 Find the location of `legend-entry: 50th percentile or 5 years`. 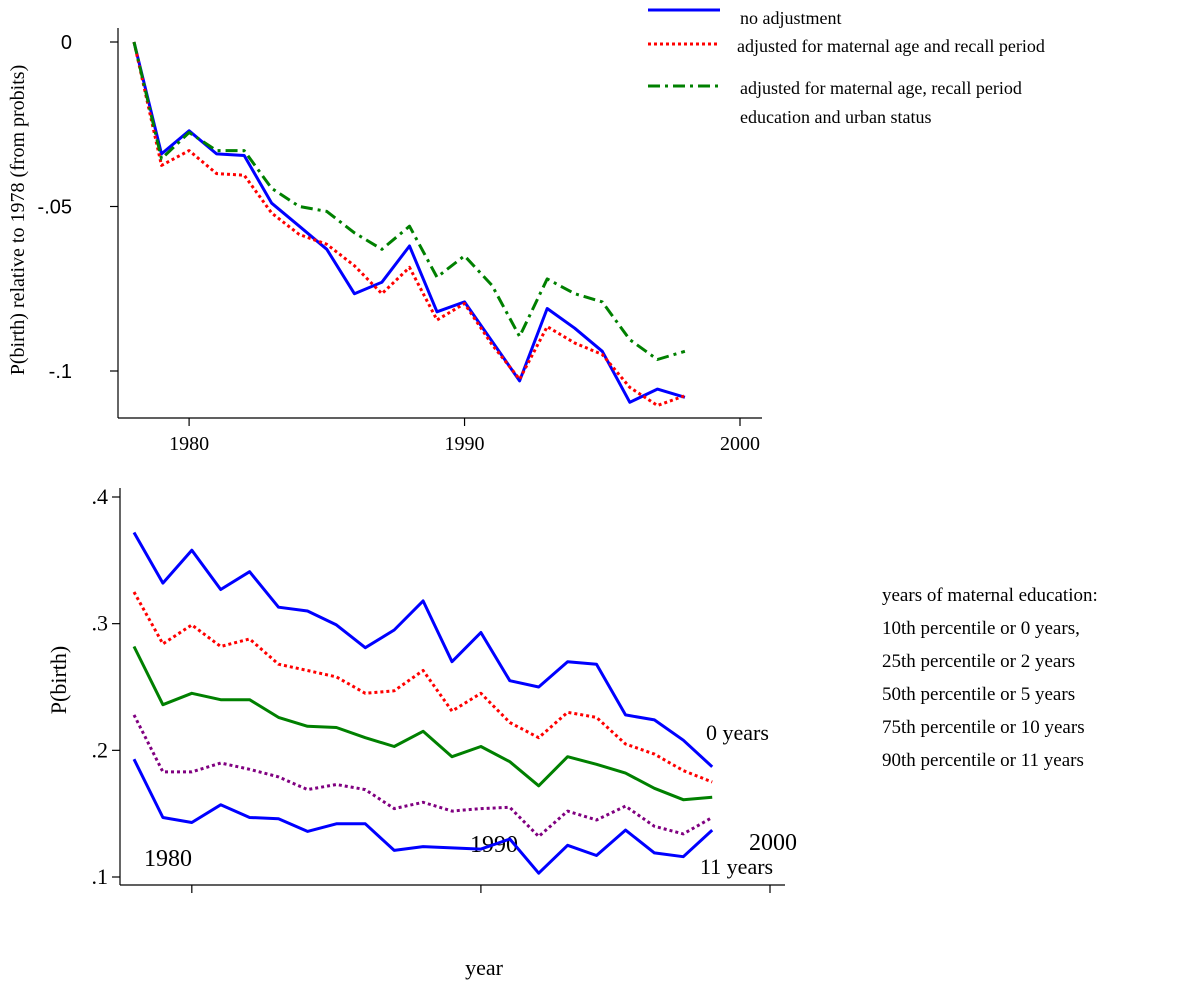

legend-entry: 50th percentile or 5 years is located at coordinates (978, 694).